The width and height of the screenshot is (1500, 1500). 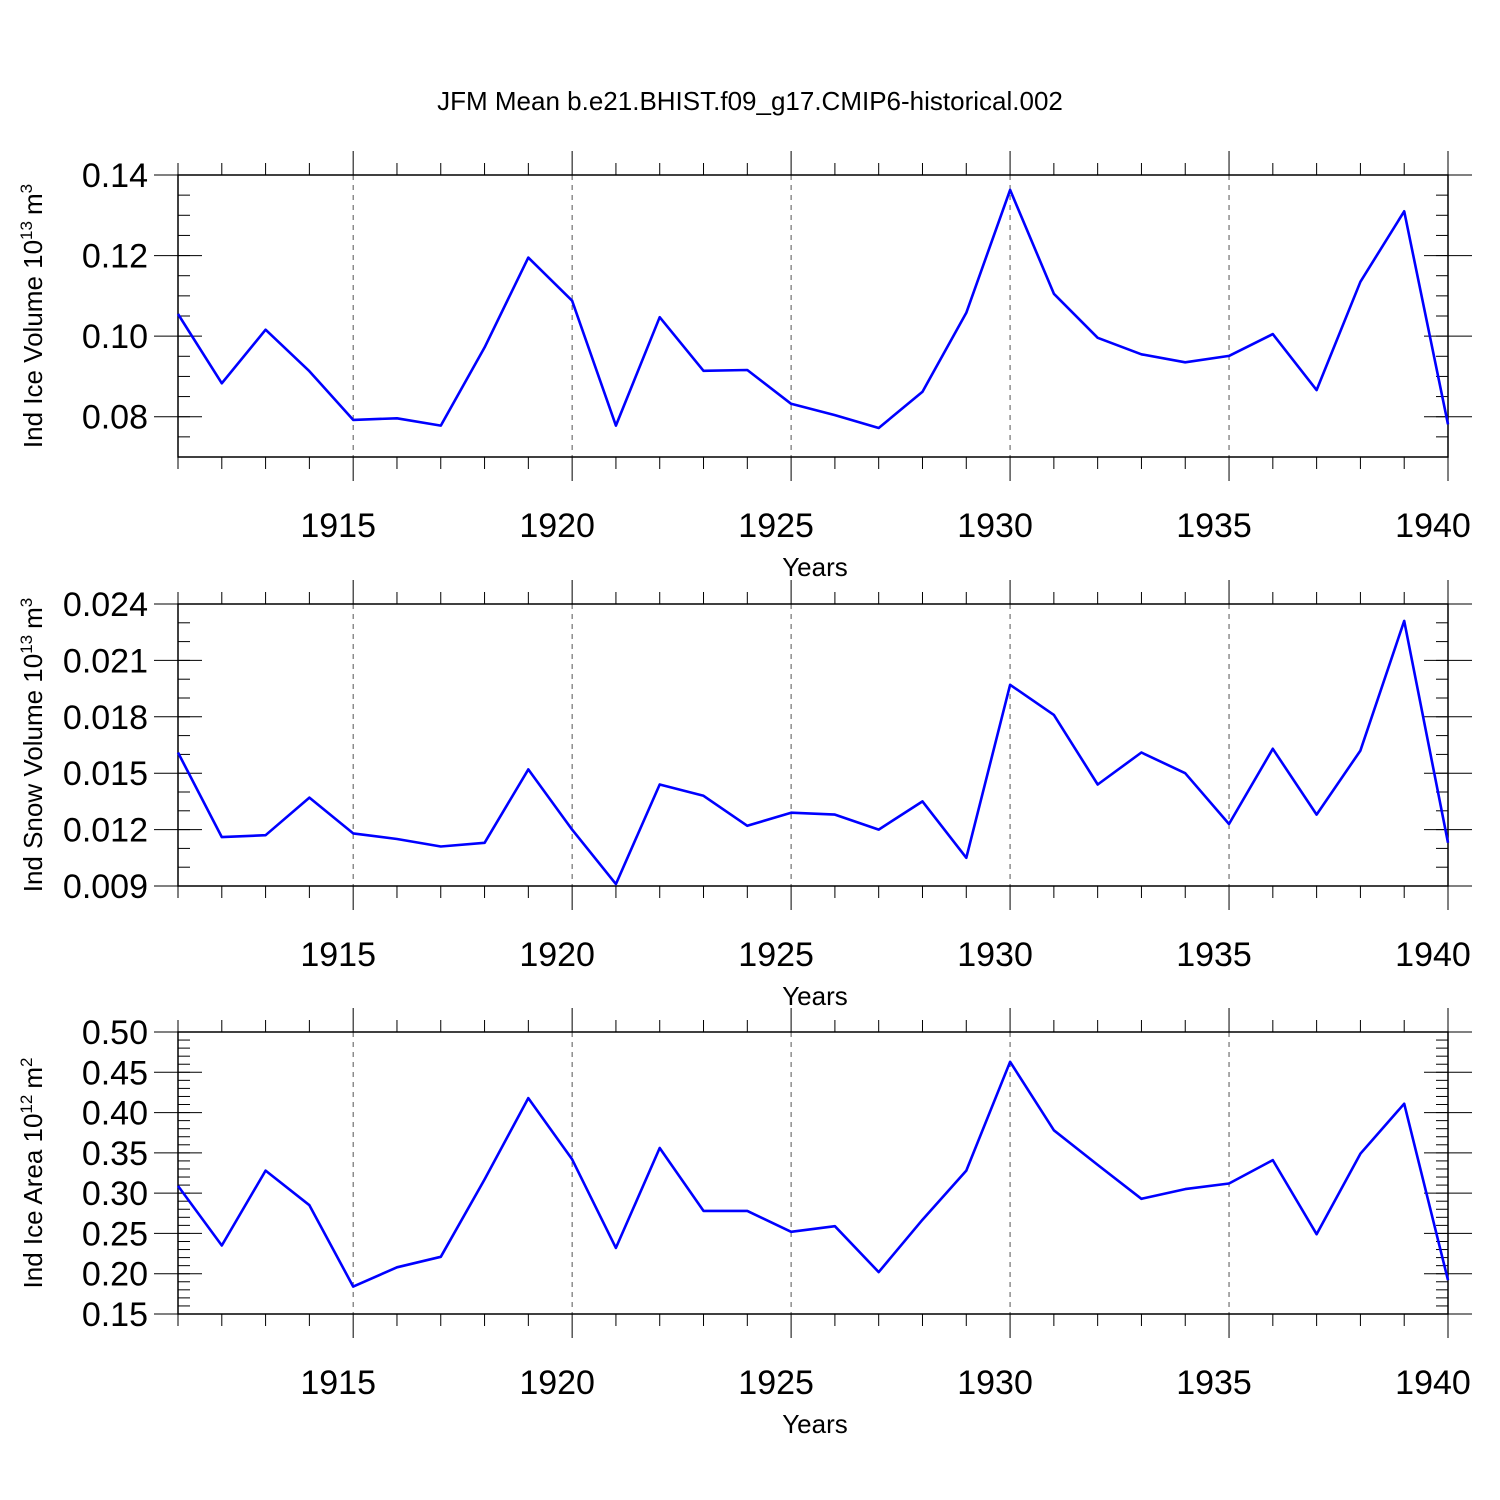 I want to click on y-tick-label: 0.08, so click(x=115, y=418).